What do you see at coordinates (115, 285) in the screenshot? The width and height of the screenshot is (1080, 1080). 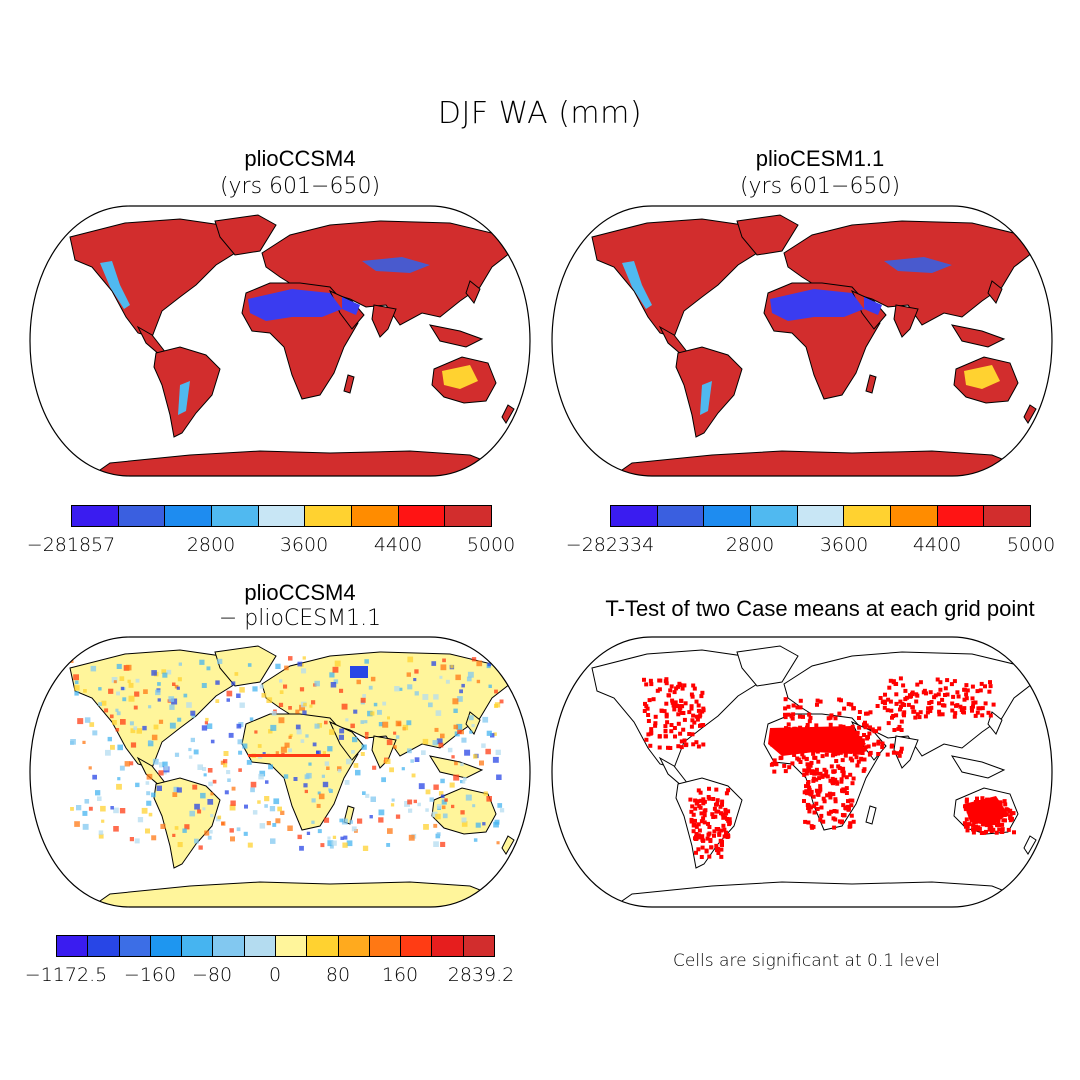 I see `western-na-low-values` at bounding box center [115, 285].